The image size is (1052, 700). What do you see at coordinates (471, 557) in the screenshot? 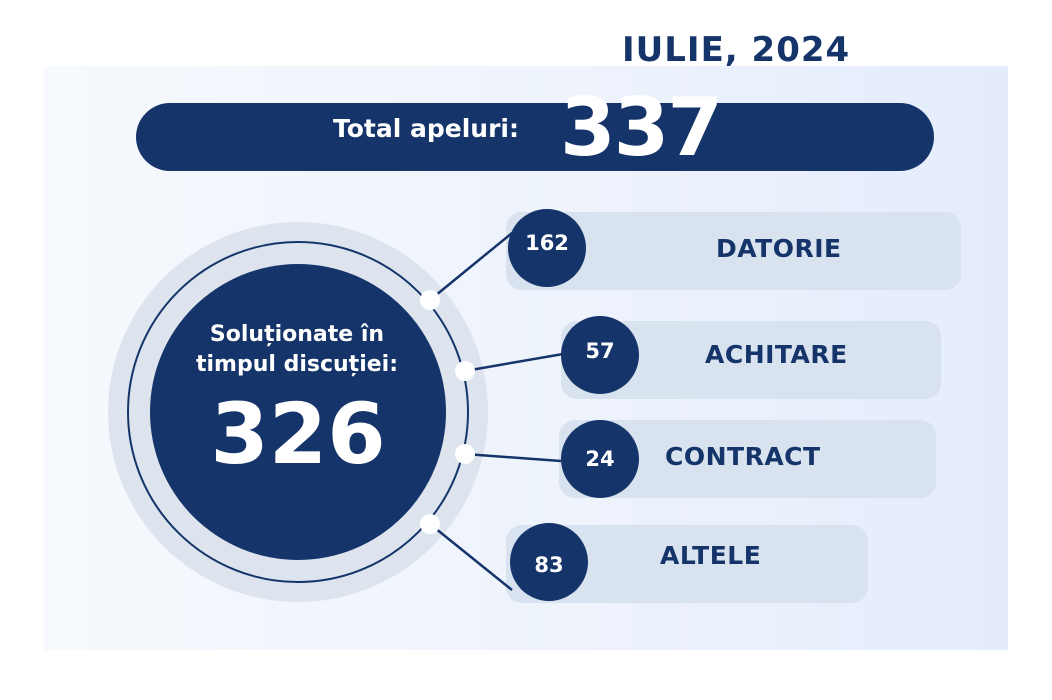
I see `connector-altele` at bounding box center [471, 557].